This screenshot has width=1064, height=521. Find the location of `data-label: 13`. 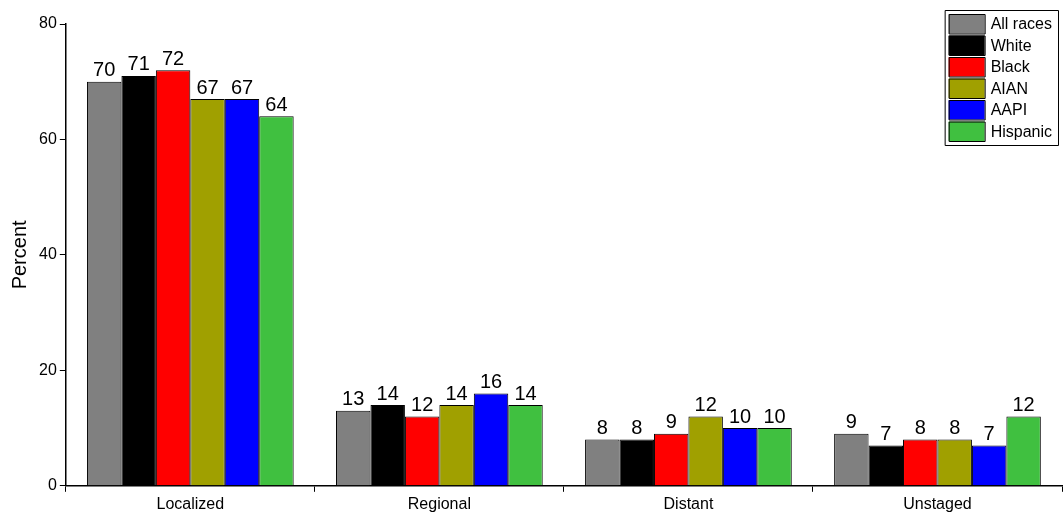

data-label: 13 is located at coordinates (353, 398).